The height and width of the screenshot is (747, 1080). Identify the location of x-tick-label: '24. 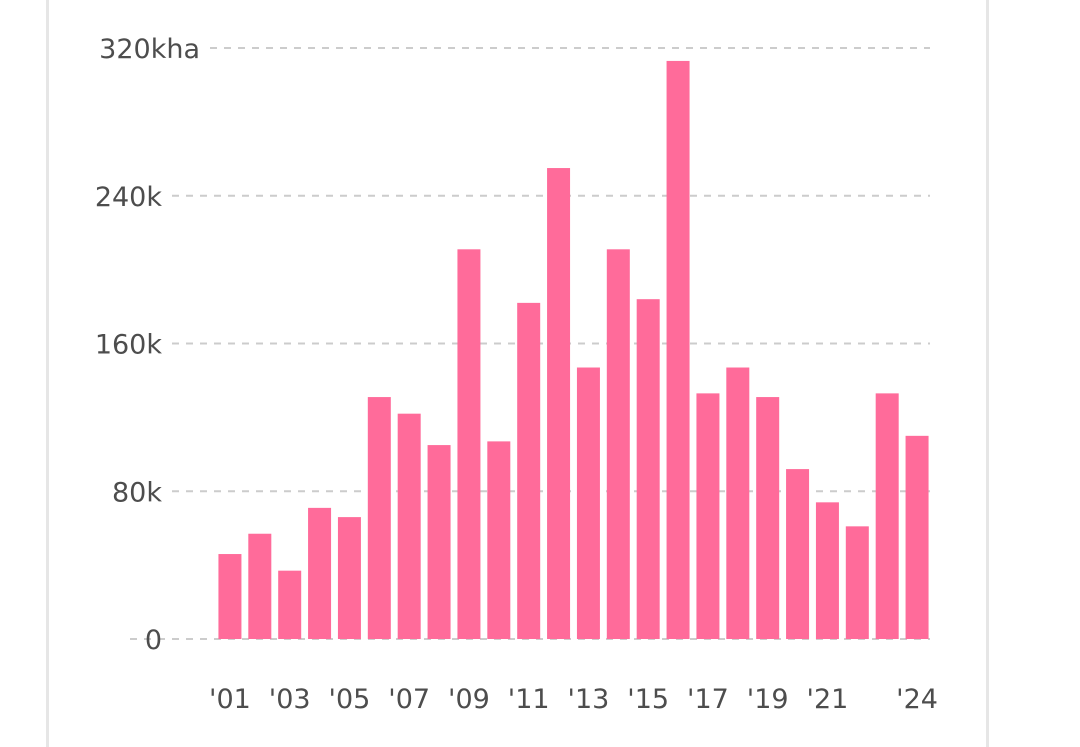
(917, 699).